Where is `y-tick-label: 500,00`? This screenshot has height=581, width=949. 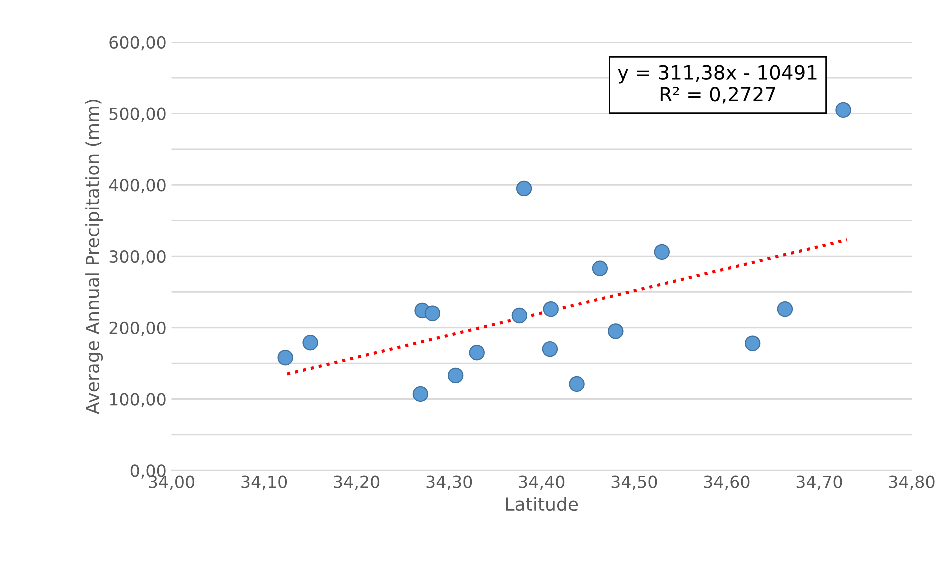
y-tick-label: 500,00 is located at coordinates (138, 115).